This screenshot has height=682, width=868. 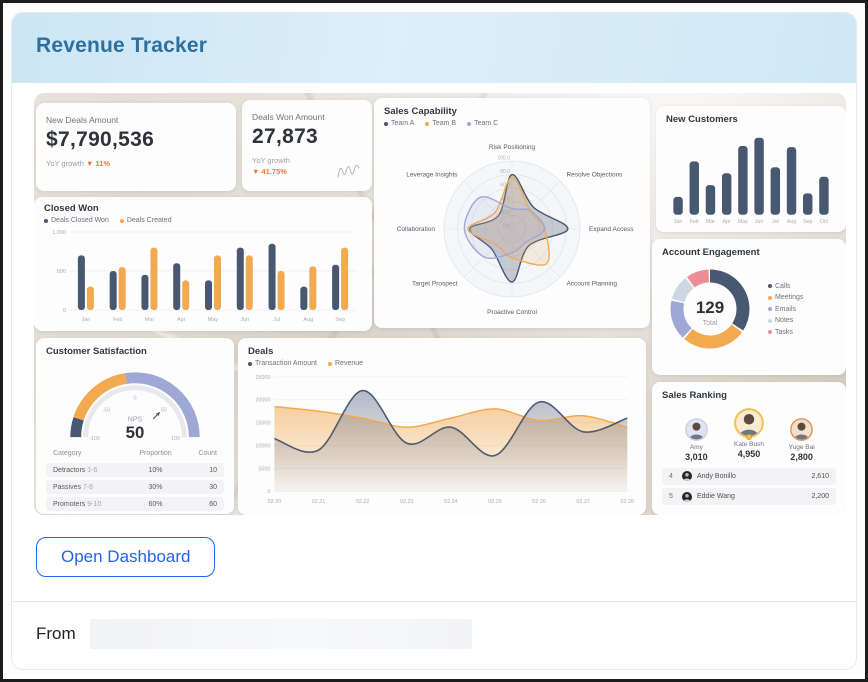 What do you see at coordinates (340, 320) in the screenshot?
I see `svg-text: Sep` at bounding box center [340, 320].